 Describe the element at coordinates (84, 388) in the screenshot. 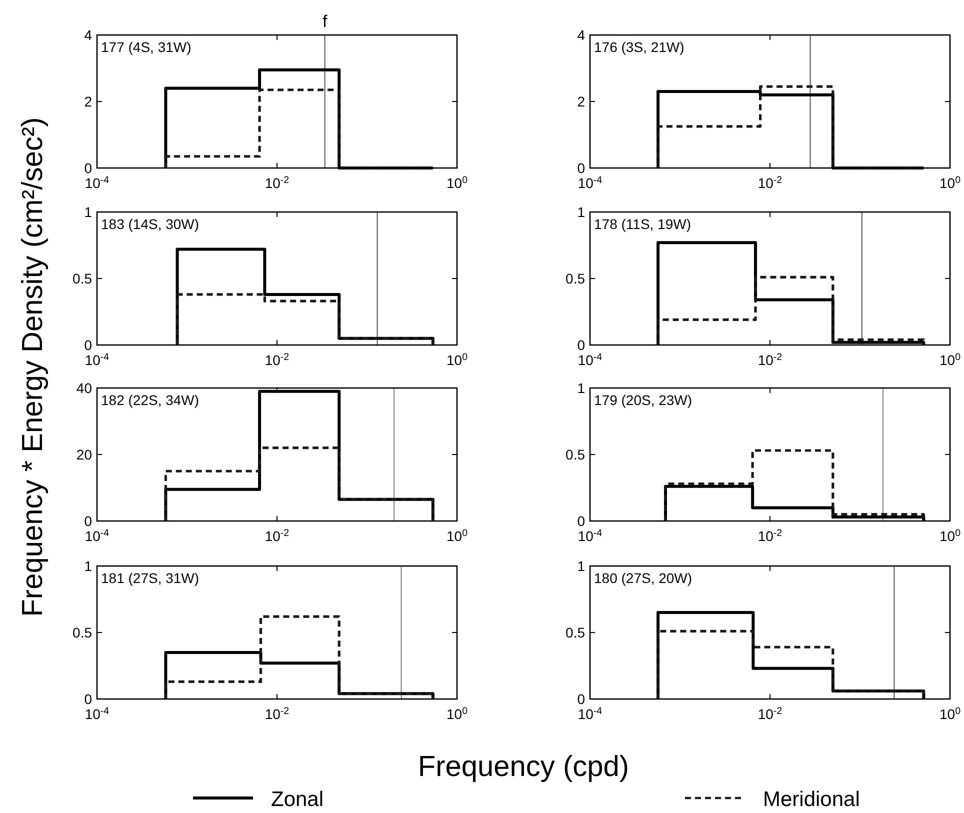

I see `y-tick-label: 40` at that location.